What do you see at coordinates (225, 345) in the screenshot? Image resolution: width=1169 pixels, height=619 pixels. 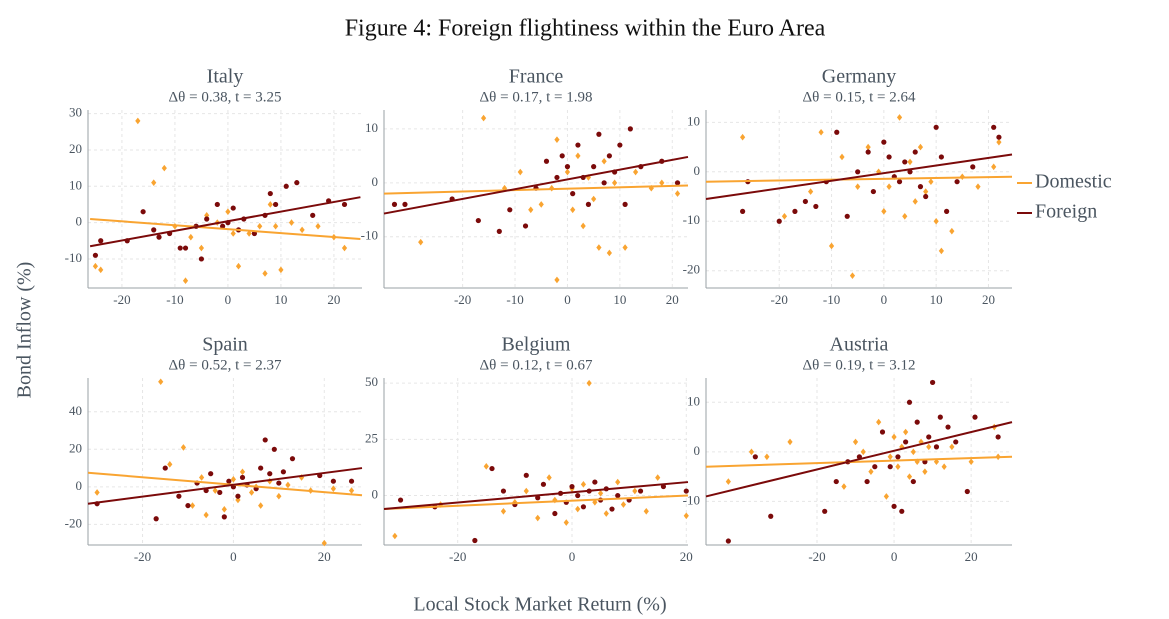 I see `panel-title: Spain` at bounding box center [225, 345].